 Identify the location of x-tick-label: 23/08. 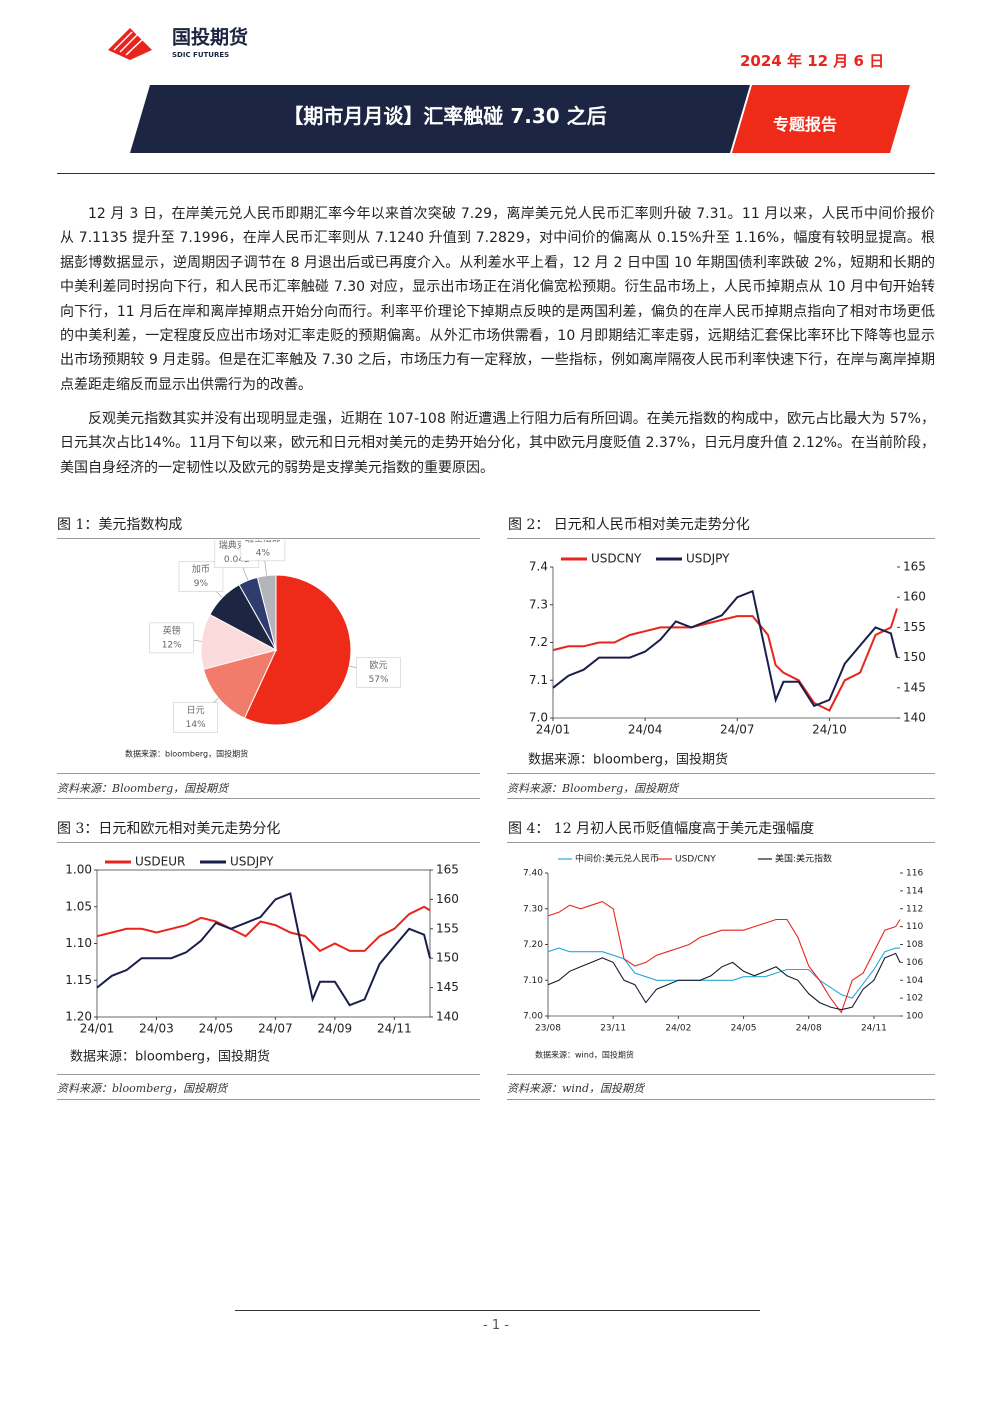
(548, 1029).